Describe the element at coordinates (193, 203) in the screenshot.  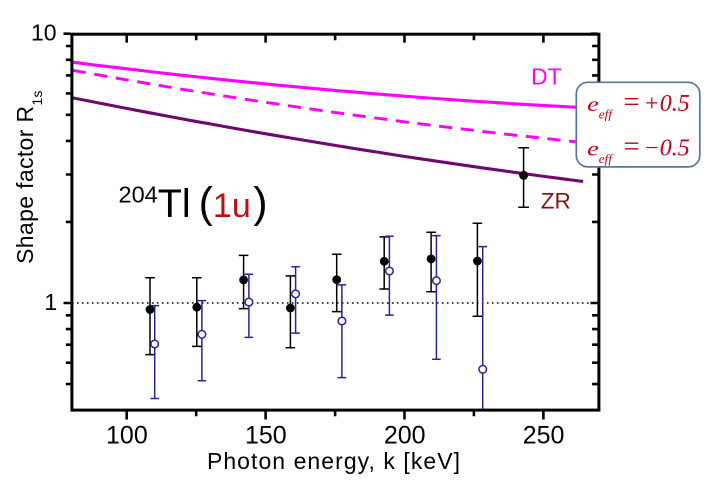
I see `svg-text: 204Tl (1u)` at that location.